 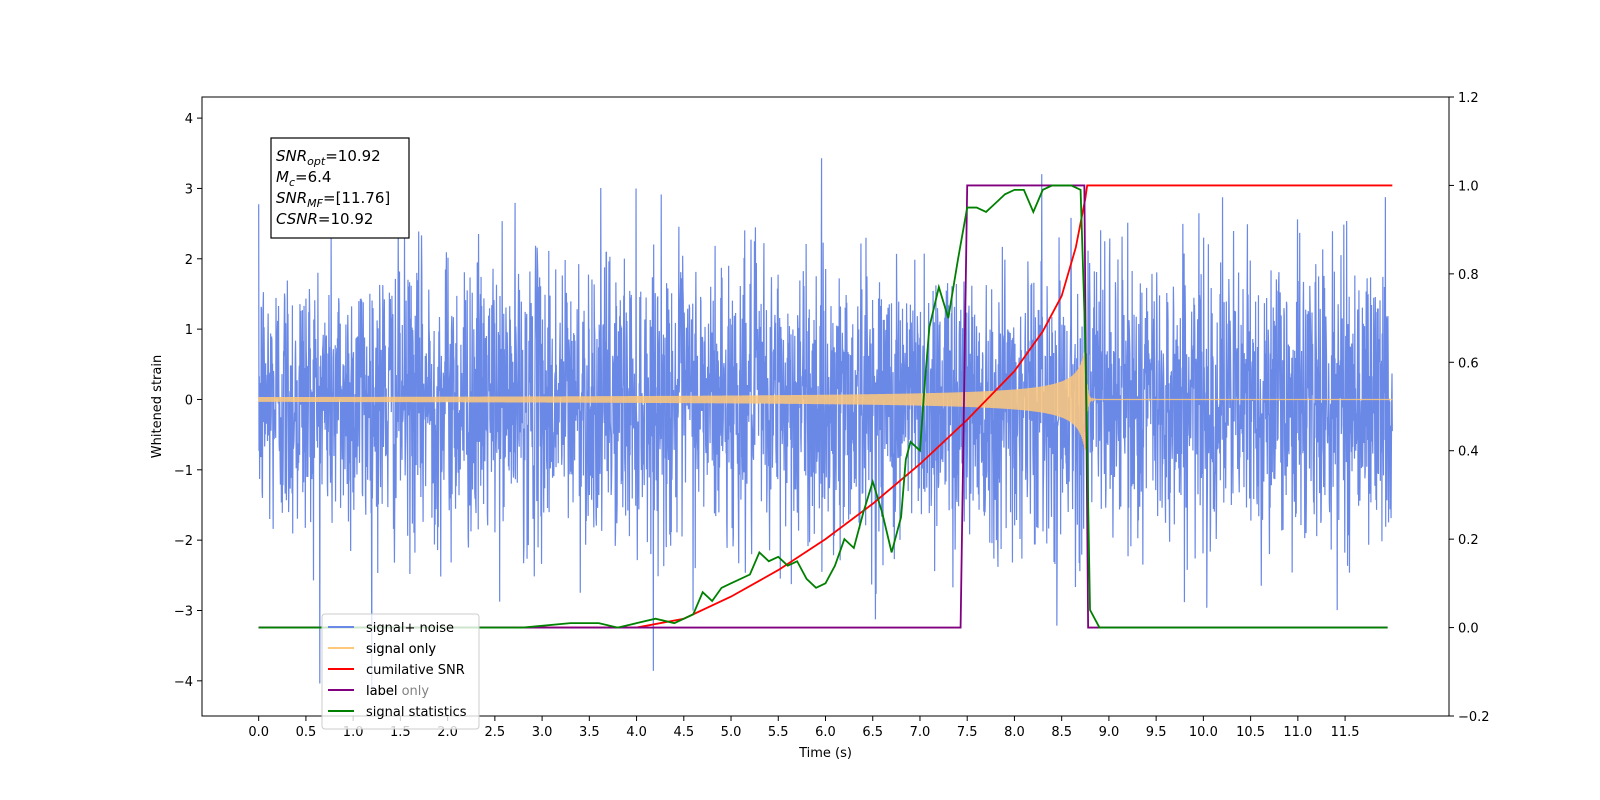 What do you see at coordinates (189, 189) in the screenshot?
I see `y-tick-label: 3` at bounding box center [189, 189].